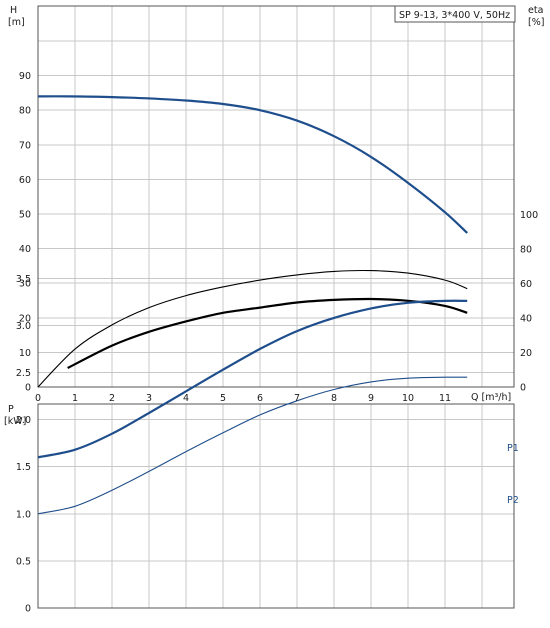 Image resolution: width=550 pixels, height=628 pixels. I want to click on h-tick-label: 50, so click(25, 215).